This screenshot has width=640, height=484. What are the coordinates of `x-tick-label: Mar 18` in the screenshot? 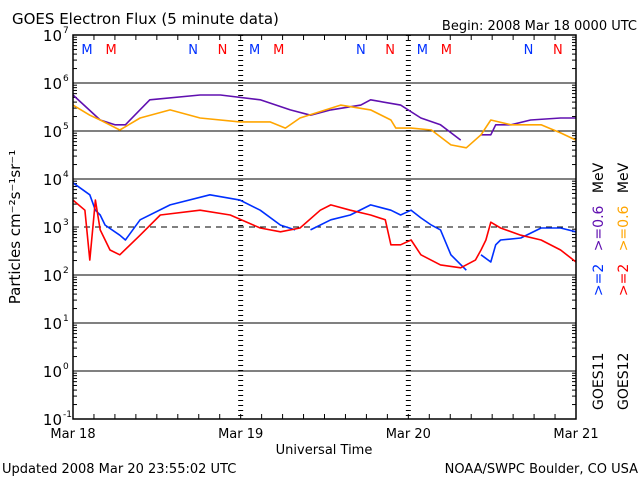 It's located at (72, 434).